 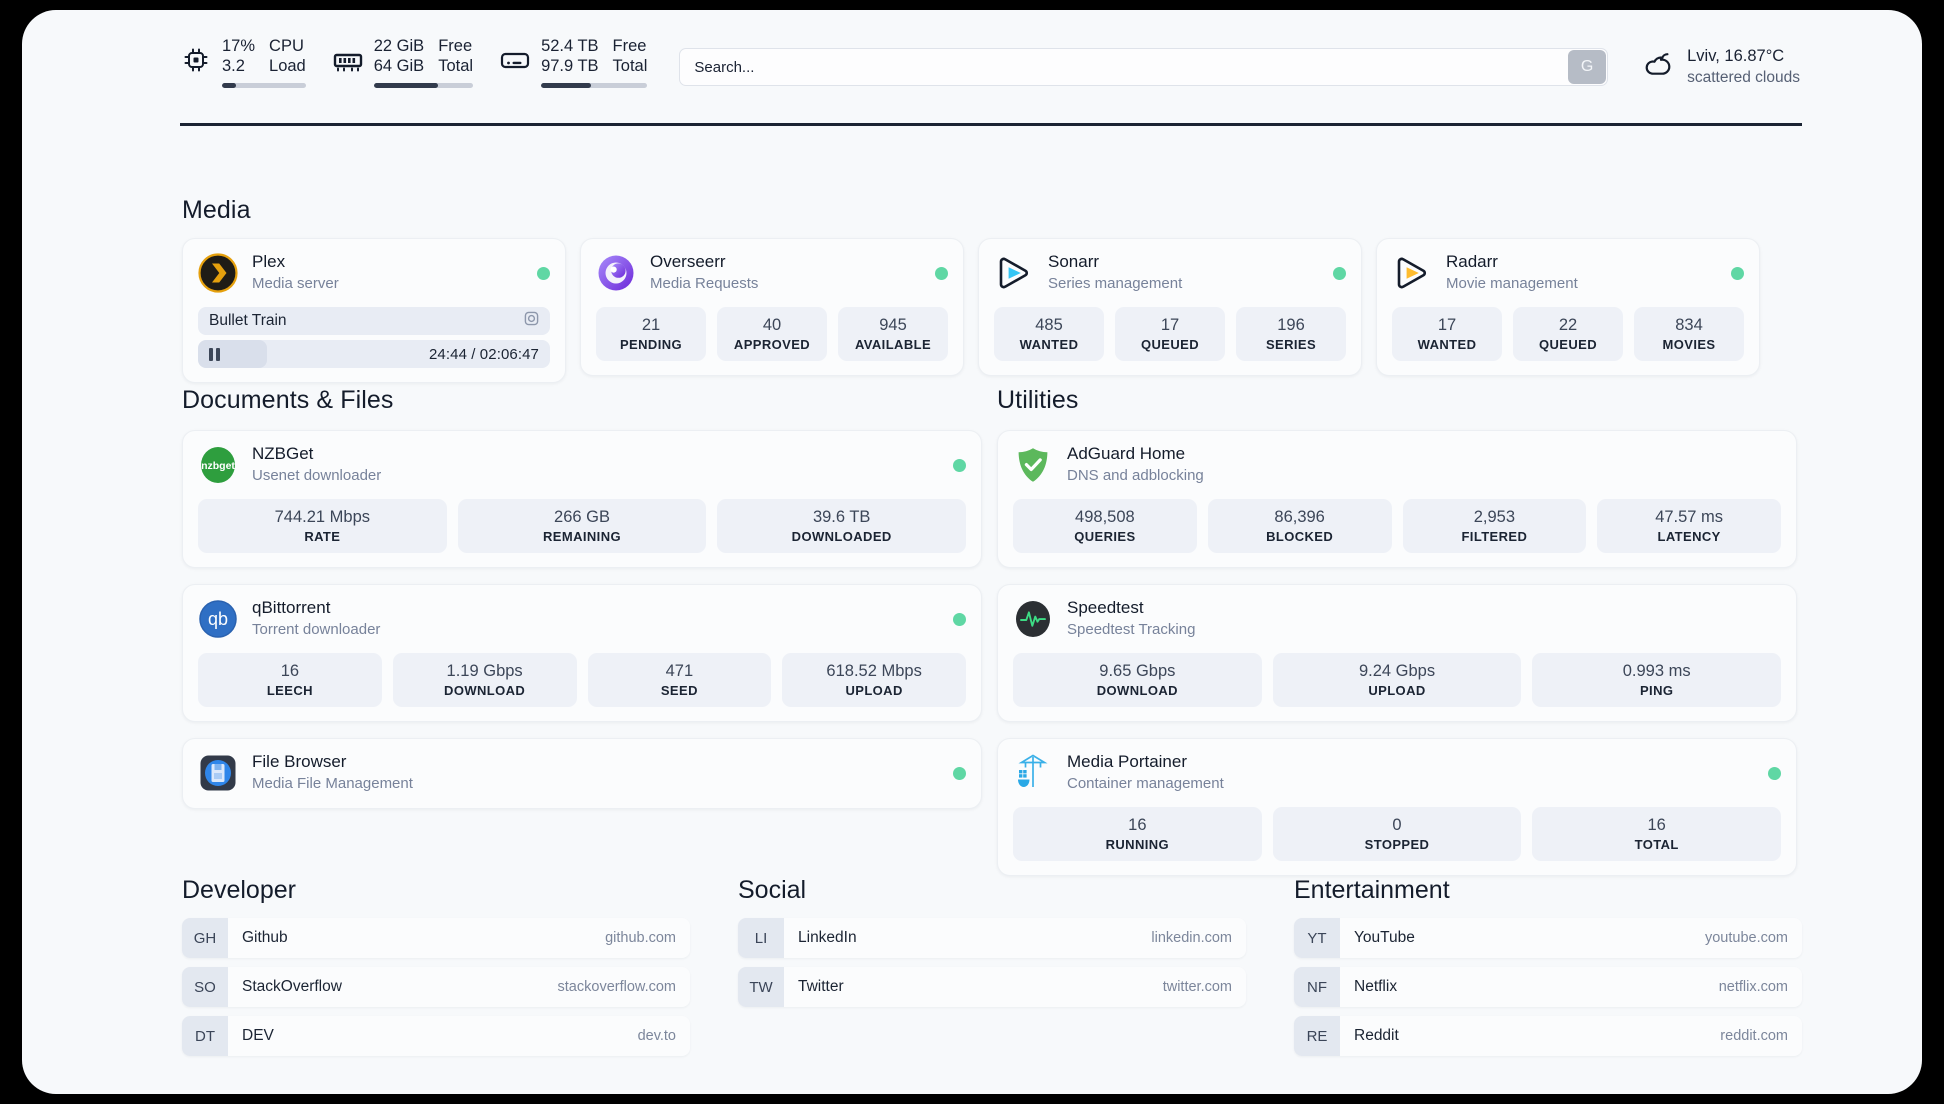 What do you see at coordinates (1719, 67) in the screenshot?
I see `weather-widget: Lviv, 16.87°C scattered clouds` at bounding box center [1719, 67].